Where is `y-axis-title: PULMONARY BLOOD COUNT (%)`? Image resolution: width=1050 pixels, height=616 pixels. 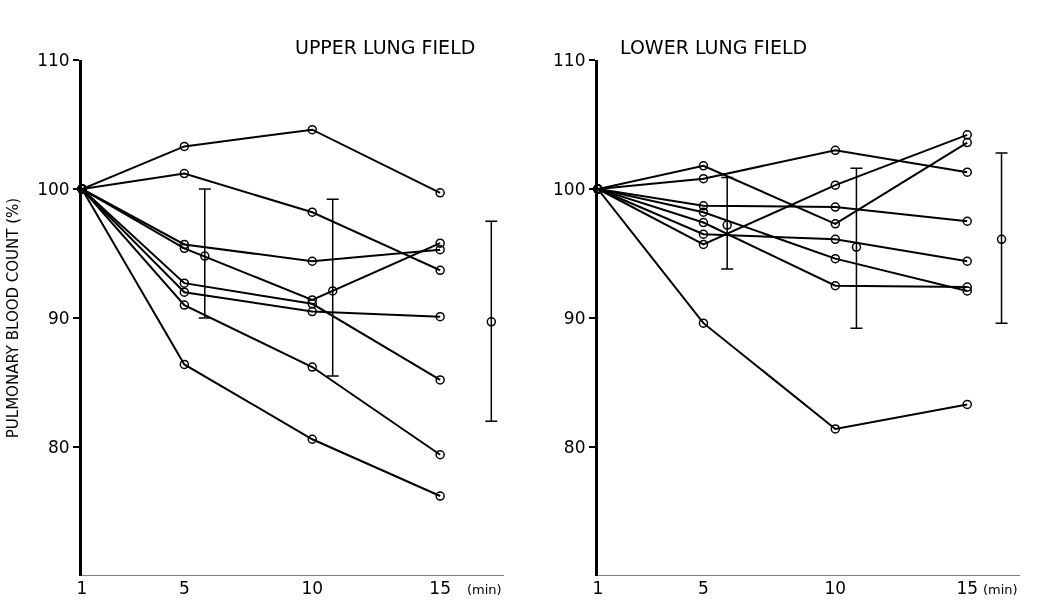
y-axis-title: PULMONARY BLOOD COUNT (%) is located at coordinates (13, 318).